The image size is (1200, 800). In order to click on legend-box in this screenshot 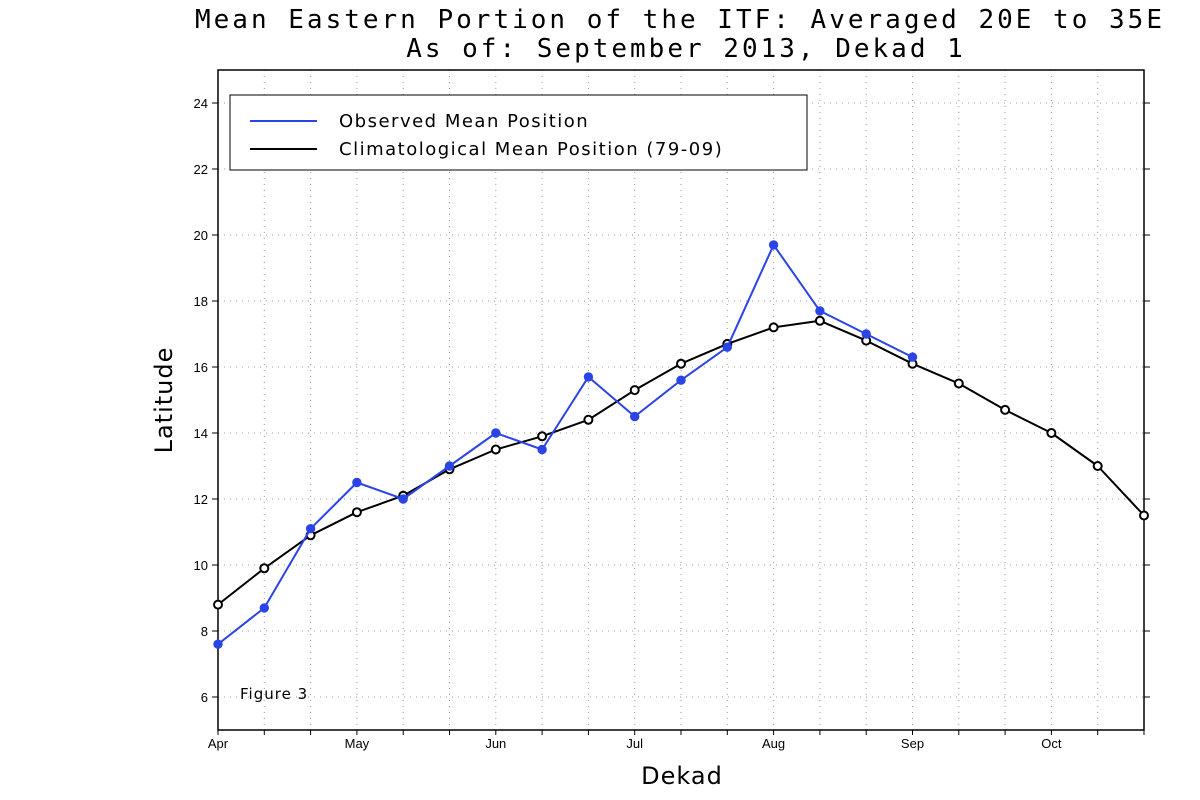, I will do `click(518, 132)`.